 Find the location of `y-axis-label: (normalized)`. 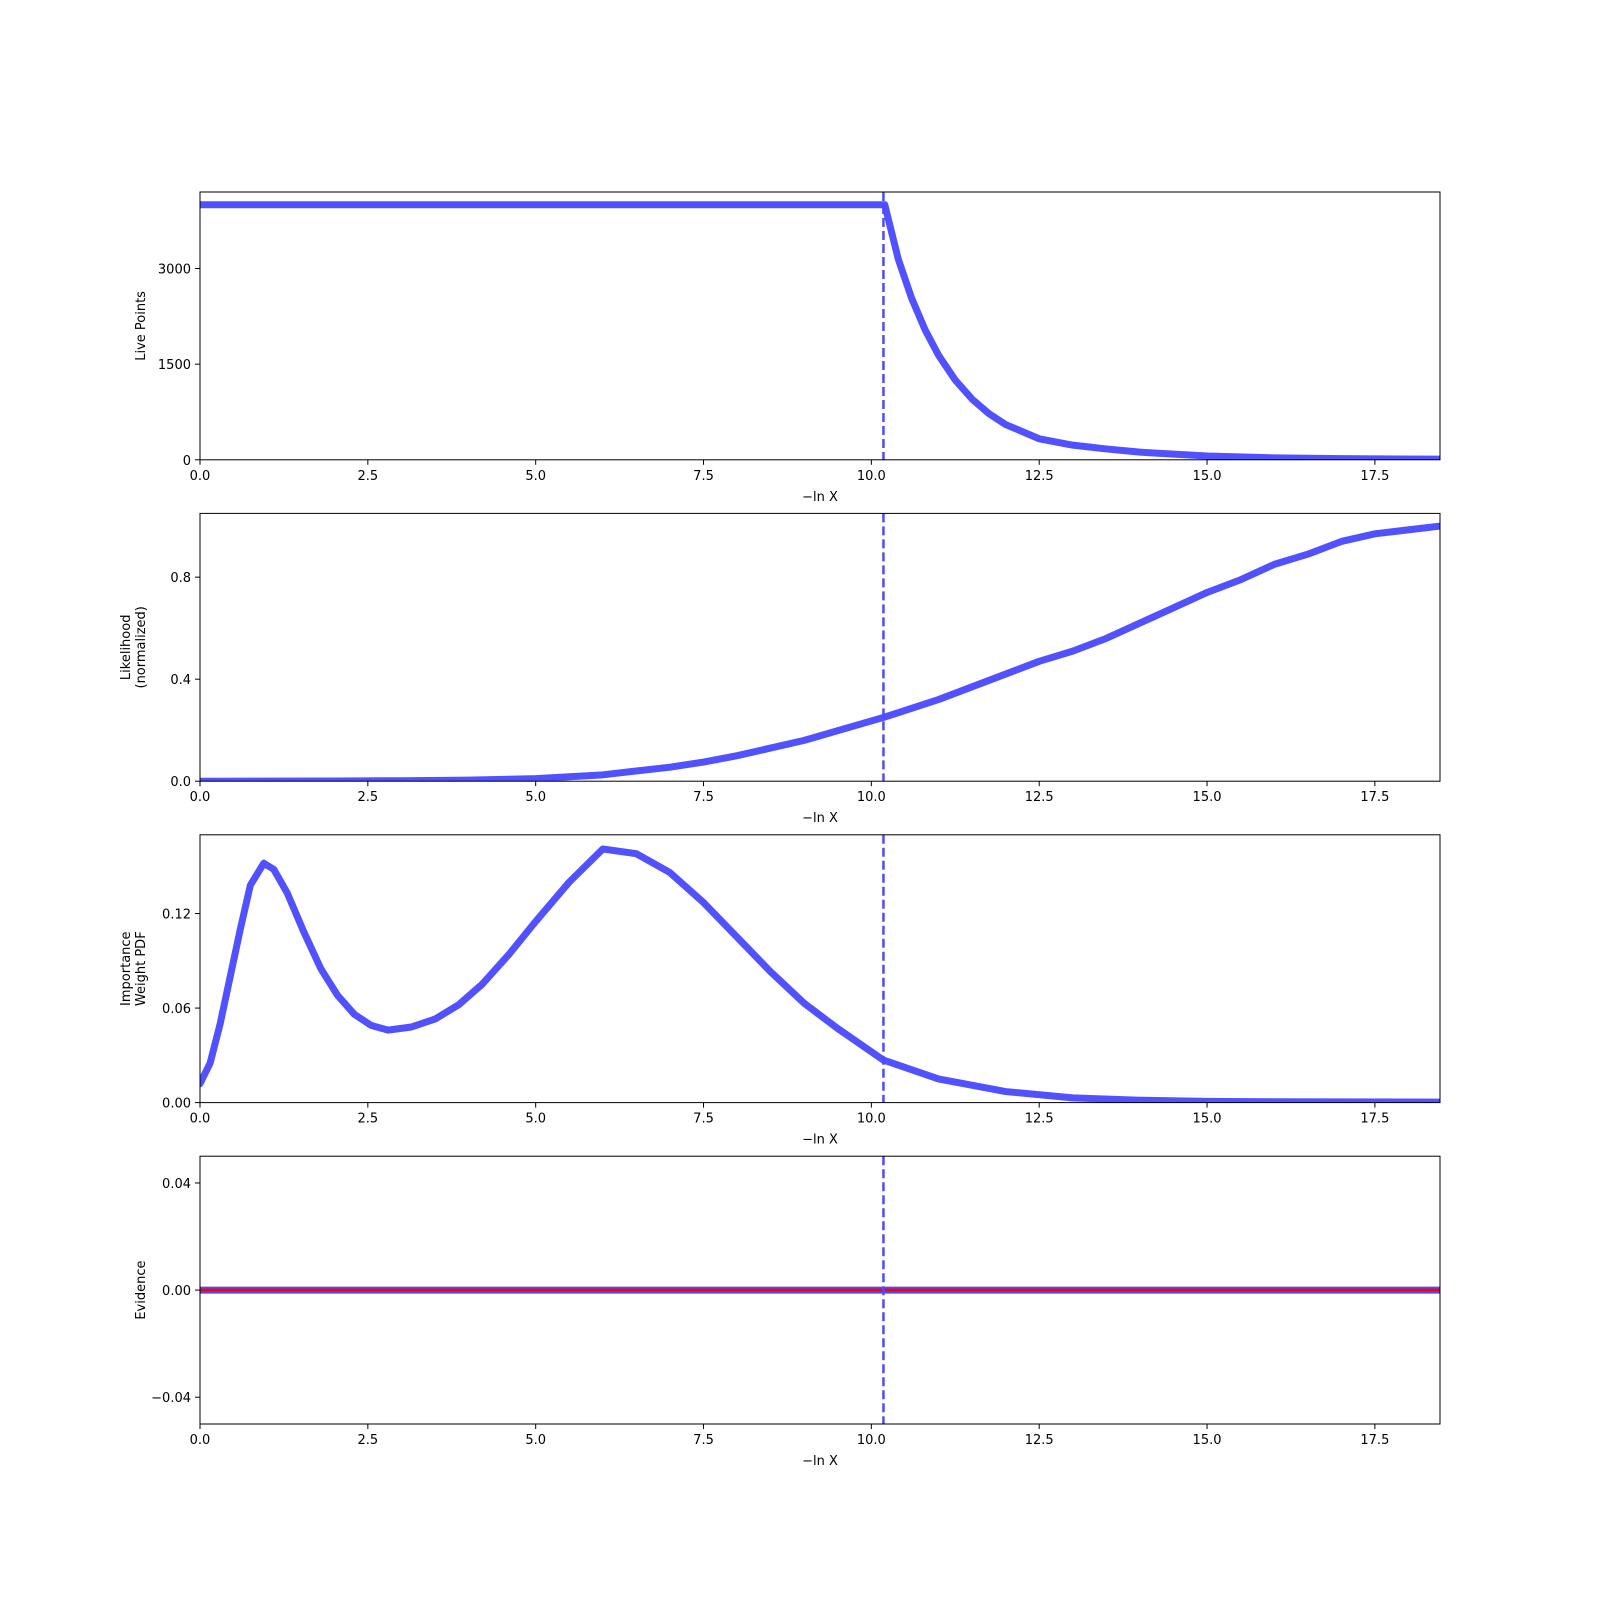

y-axis-label: (normalized) is located at coordinates (141, 647).